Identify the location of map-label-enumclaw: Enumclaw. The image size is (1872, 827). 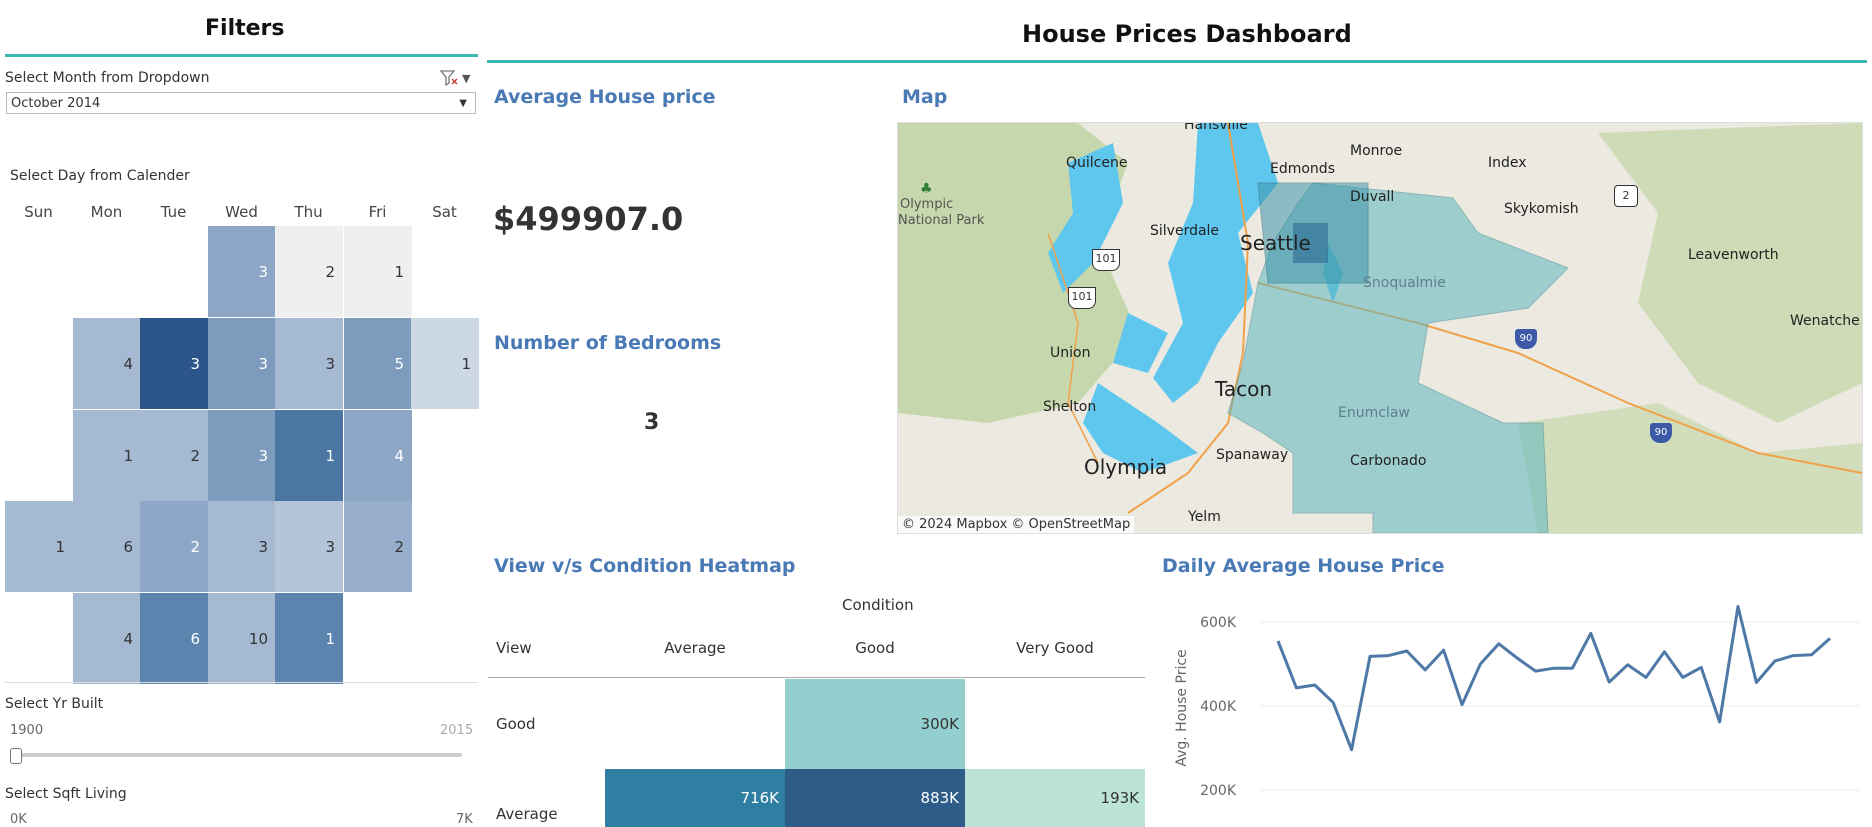
(1374, 413).